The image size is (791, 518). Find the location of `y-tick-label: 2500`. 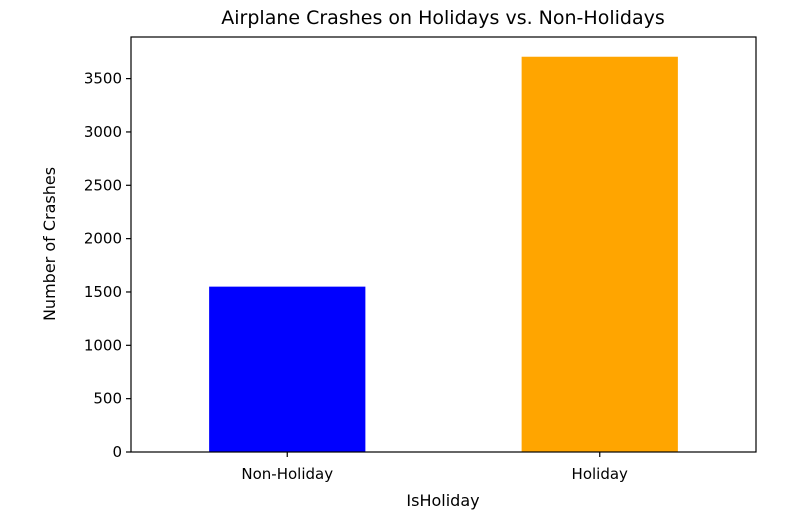

y-tick-label: 2500 is located at coordinates (103, 185).